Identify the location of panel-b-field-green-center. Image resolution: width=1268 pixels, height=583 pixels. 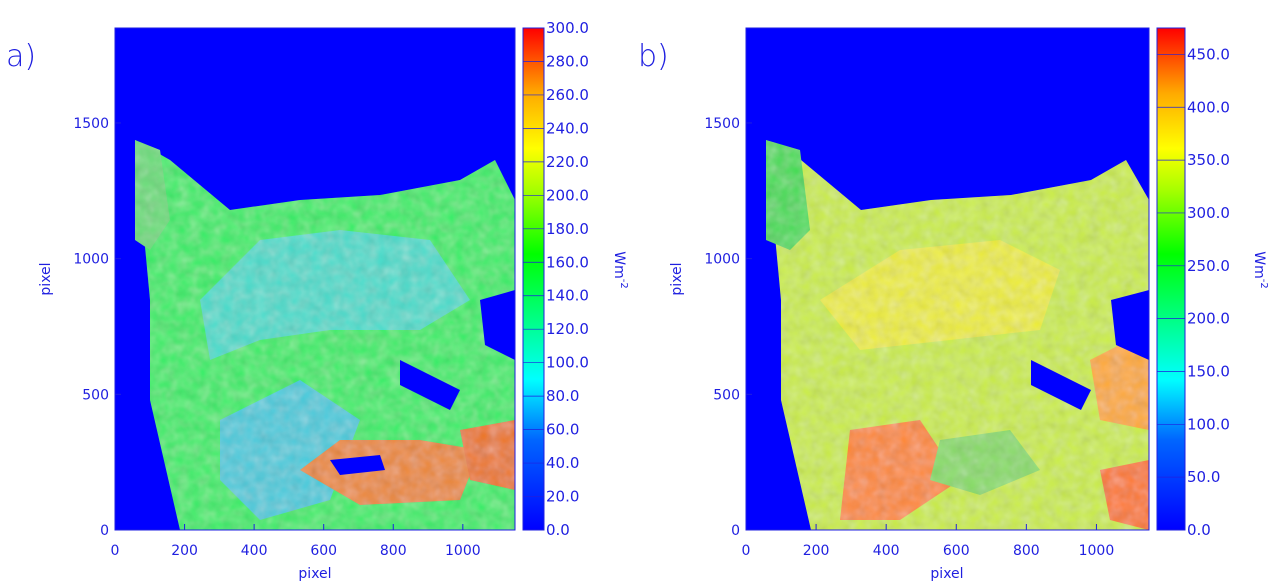
(985, 462).